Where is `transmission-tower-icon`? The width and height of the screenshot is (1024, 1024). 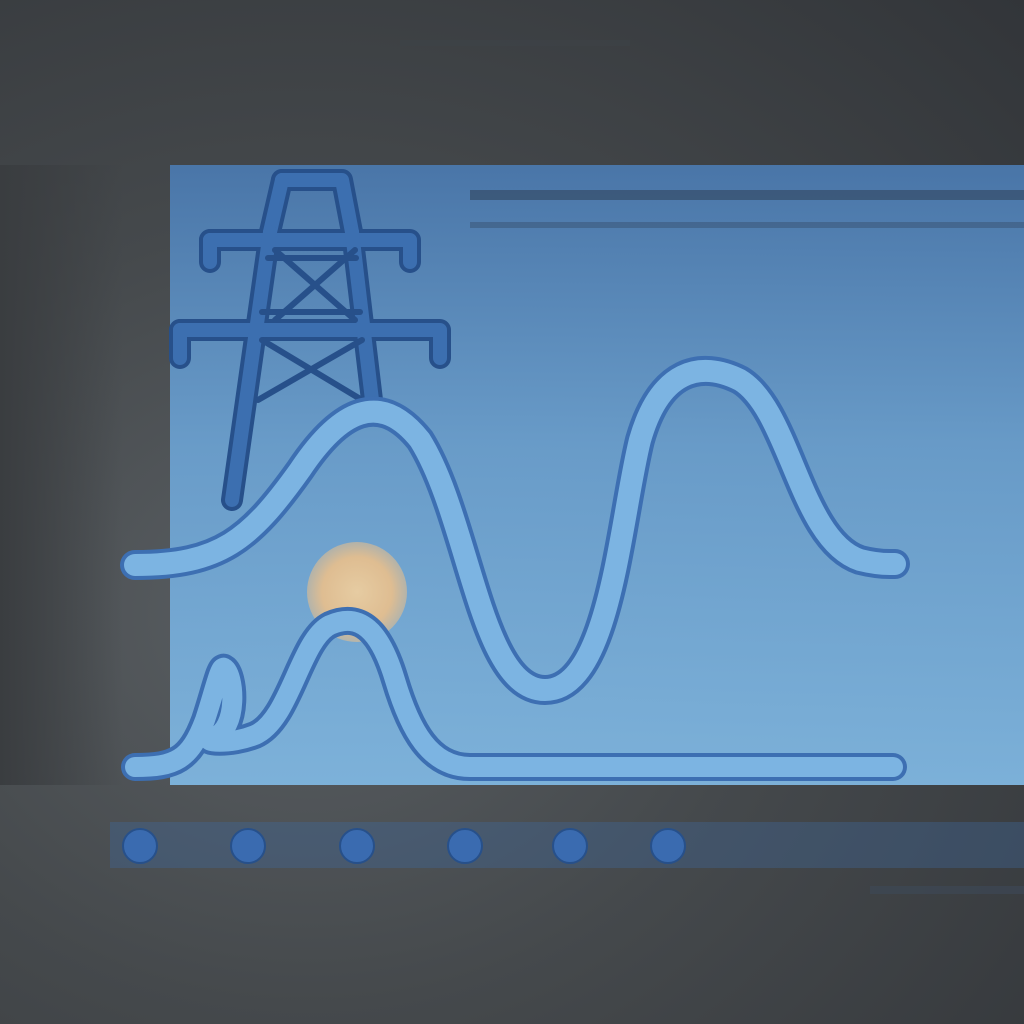 transmission-tower-icon is located at coordinates (310, 340).